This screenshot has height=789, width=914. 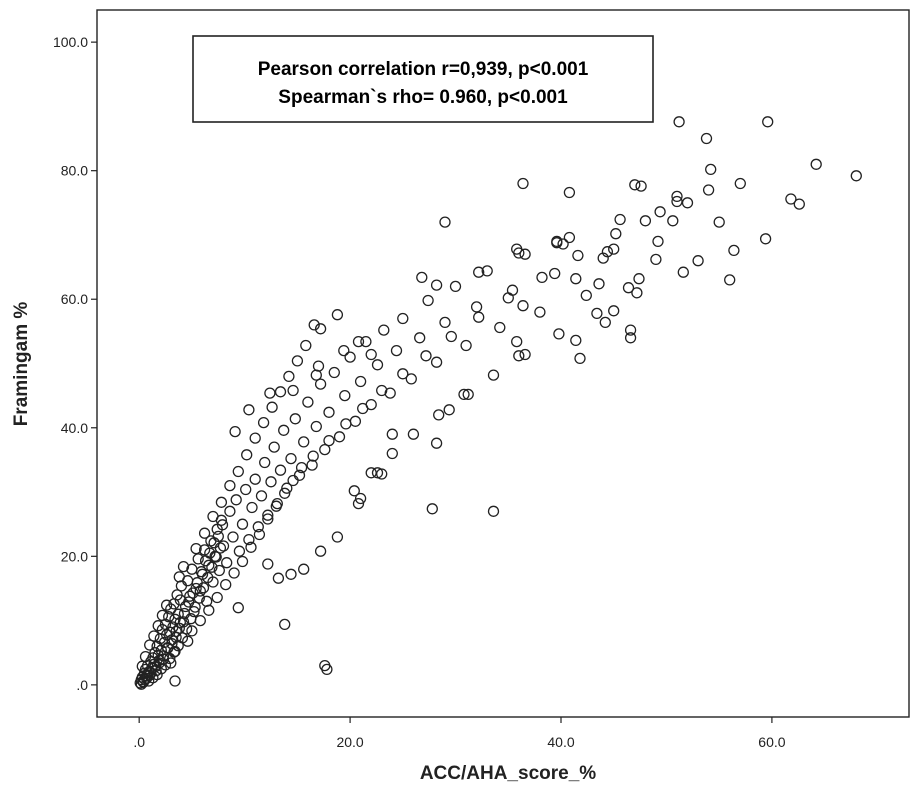 I want to click on x-tick-label: 20.0, so click(x=349, y=742).